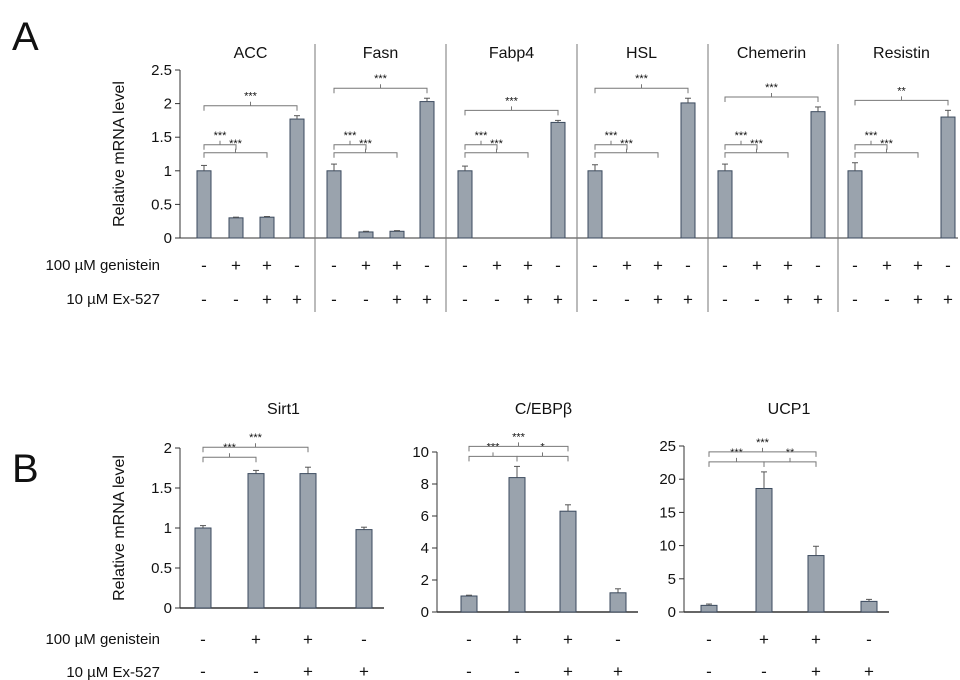 The width and height of the screenshot is (960, 680). I want to click on ex527-label-a: 10 µM Ex-527, so click(113, 299).